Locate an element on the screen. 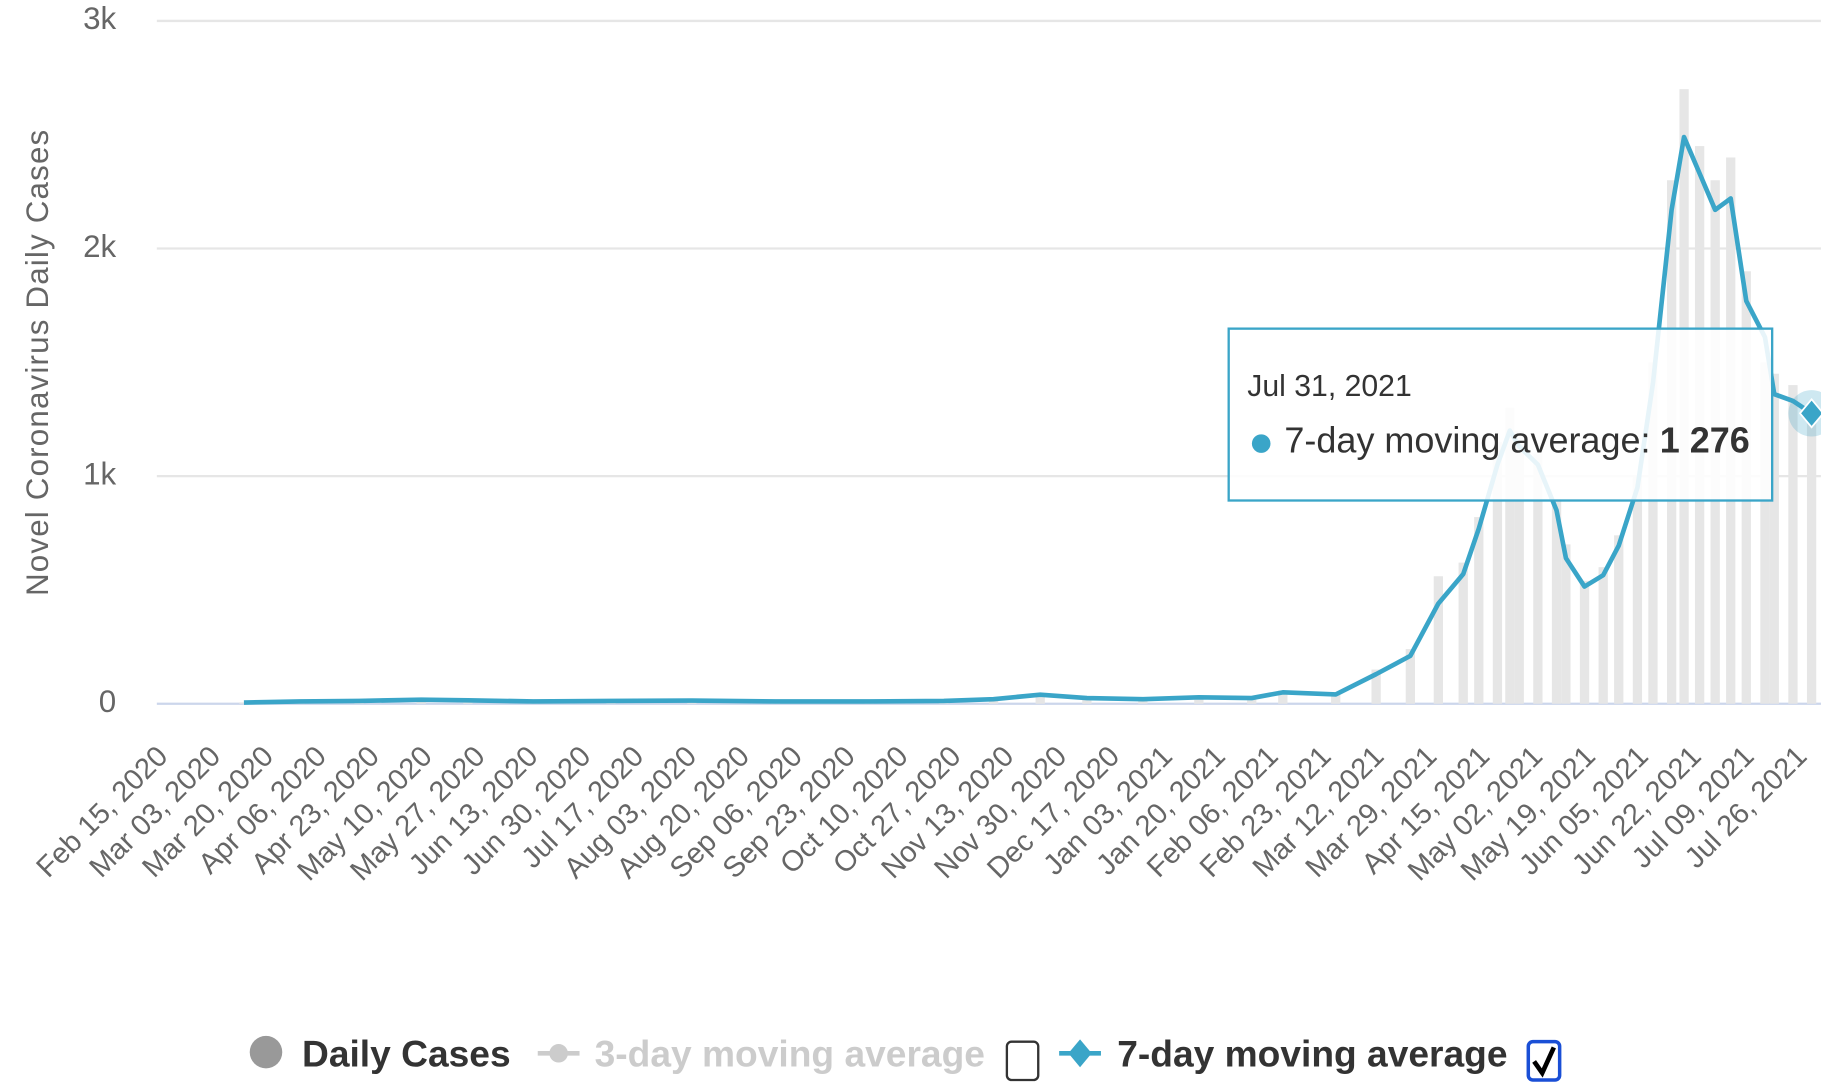 The height and width of the screenshot is (1083, 1821). checkbox is located at coordinates (1022, 1061).